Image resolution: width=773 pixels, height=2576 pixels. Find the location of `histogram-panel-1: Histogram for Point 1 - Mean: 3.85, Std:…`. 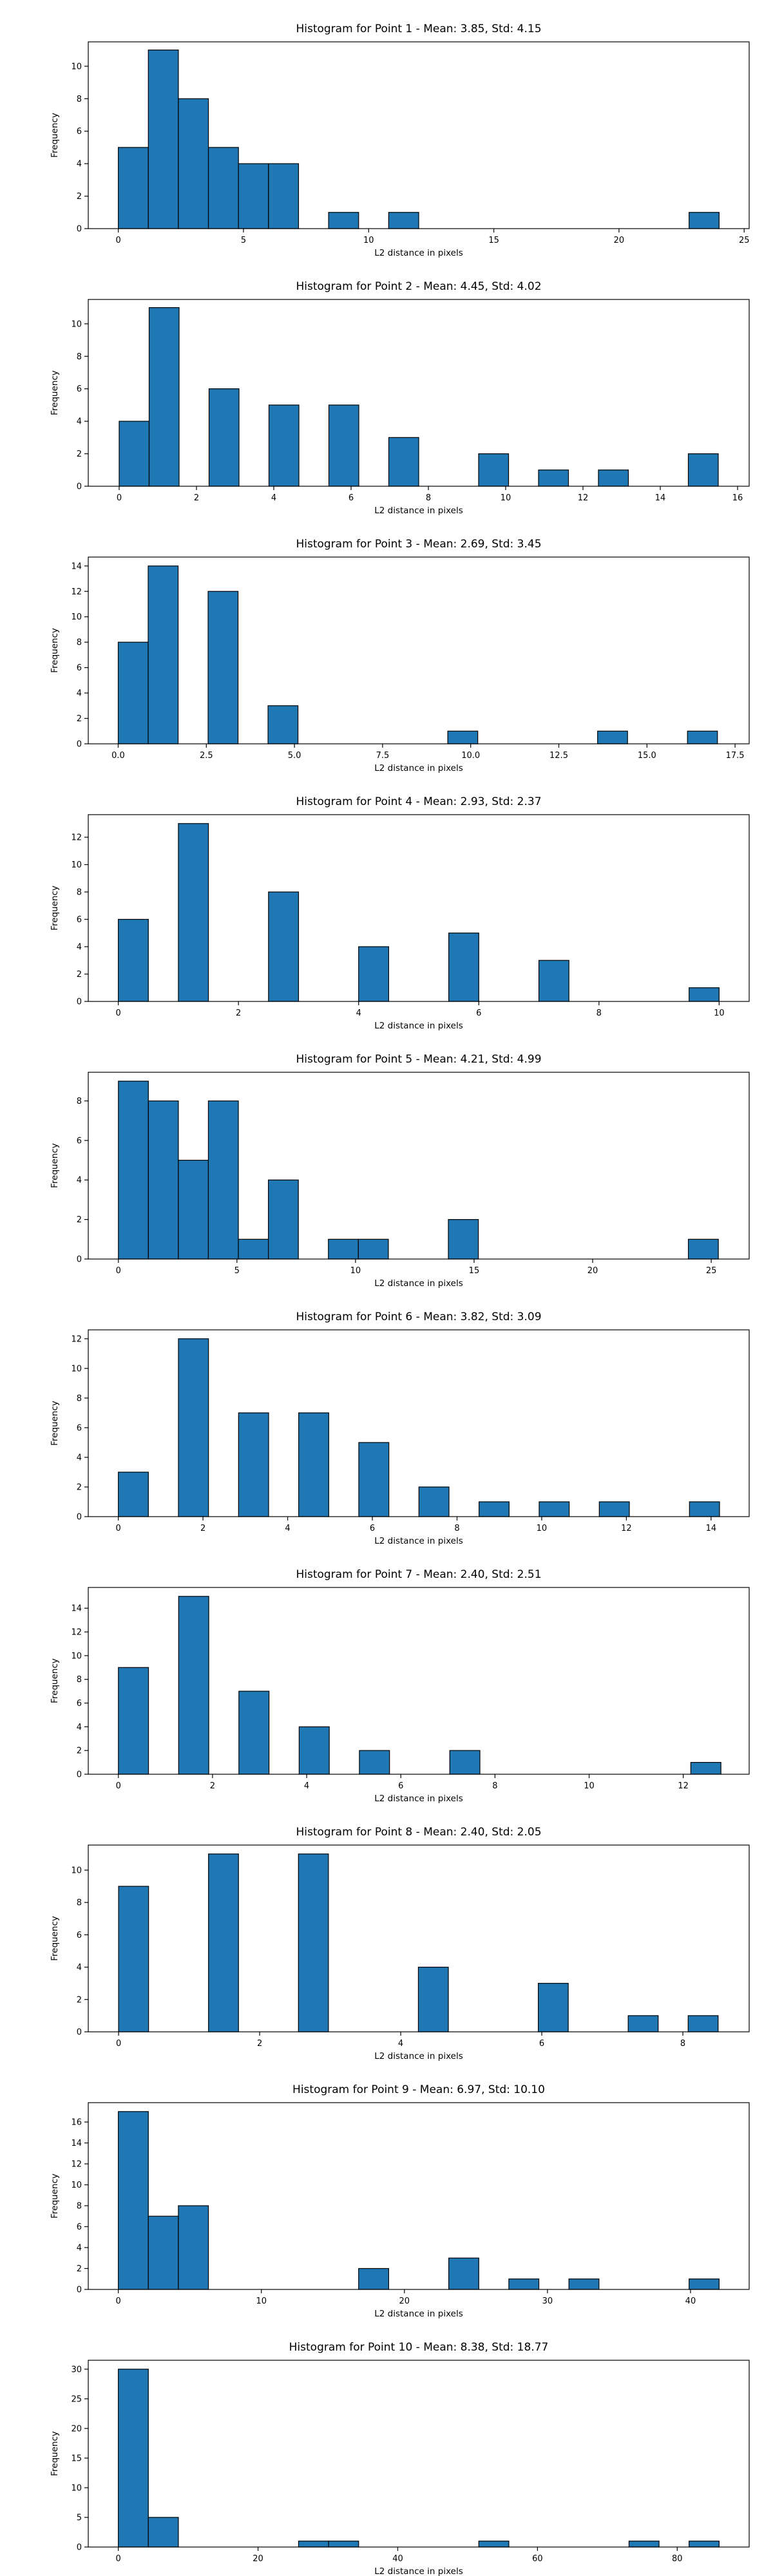

histogram-panel-1: Histogram for Point 1 - Mean: 3.85, Std:… is located at coordinates (400, 140).